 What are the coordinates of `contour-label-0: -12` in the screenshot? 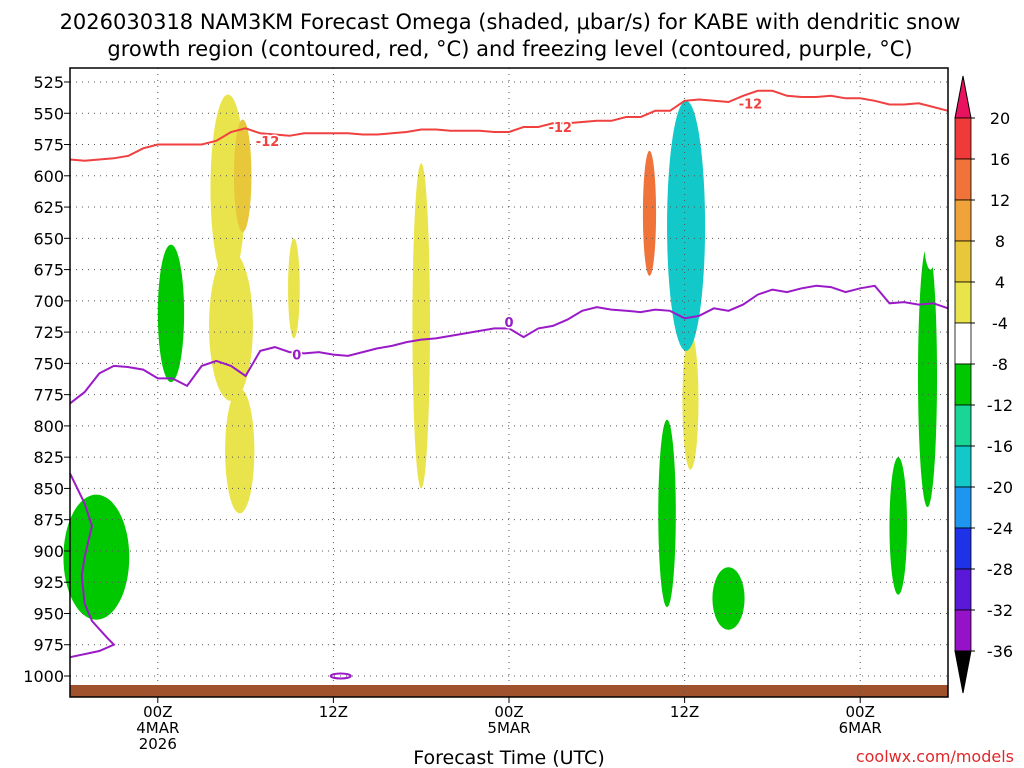 It's located at (268, 142).